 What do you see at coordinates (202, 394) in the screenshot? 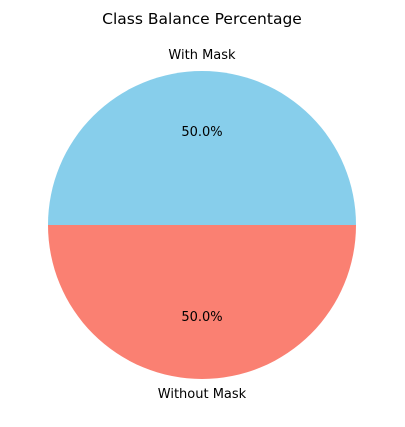
I see `slice-label-without-mask: Without Mask` at bounding box center [202, 394].